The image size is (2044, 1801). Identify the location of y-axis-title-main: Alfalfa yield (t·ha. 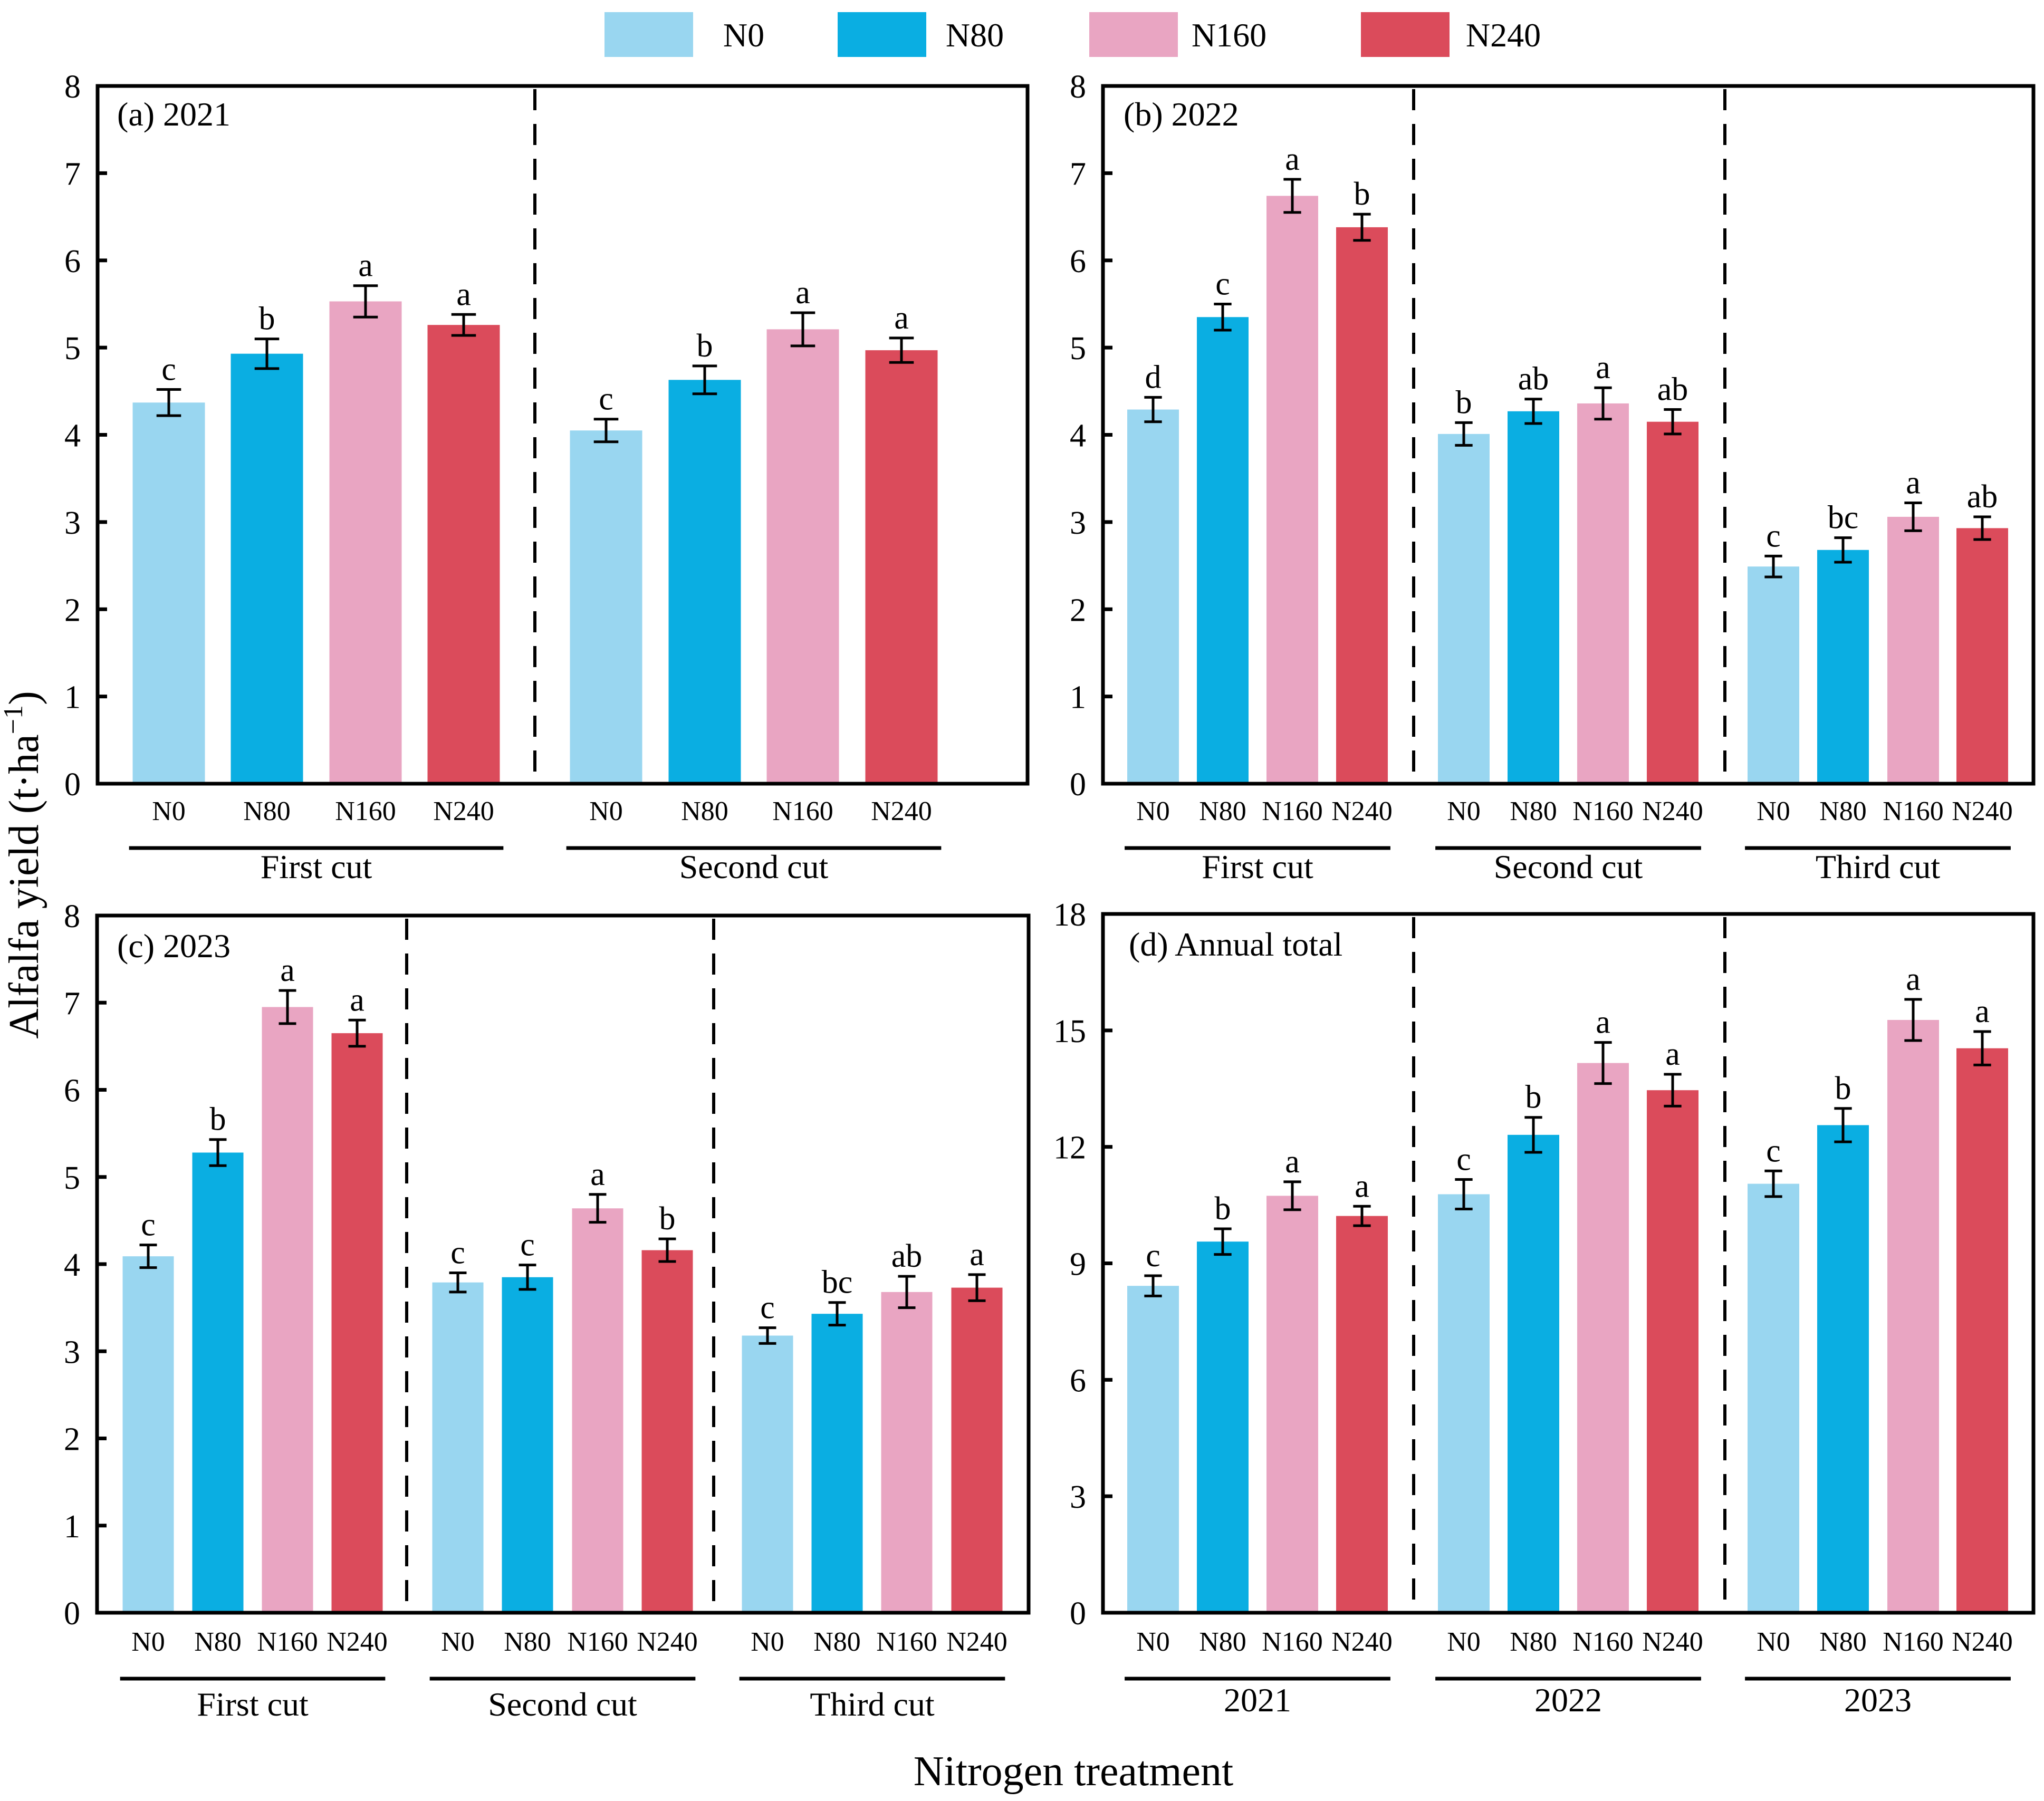
(24, 886).